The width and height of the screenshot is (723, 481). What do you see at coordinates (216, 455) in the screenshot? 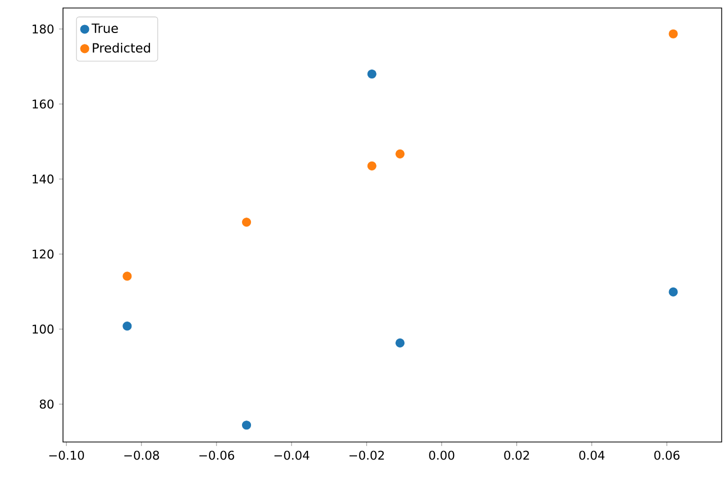
I see `x-tick-label: −0.06` at bounding box center [216, 455].